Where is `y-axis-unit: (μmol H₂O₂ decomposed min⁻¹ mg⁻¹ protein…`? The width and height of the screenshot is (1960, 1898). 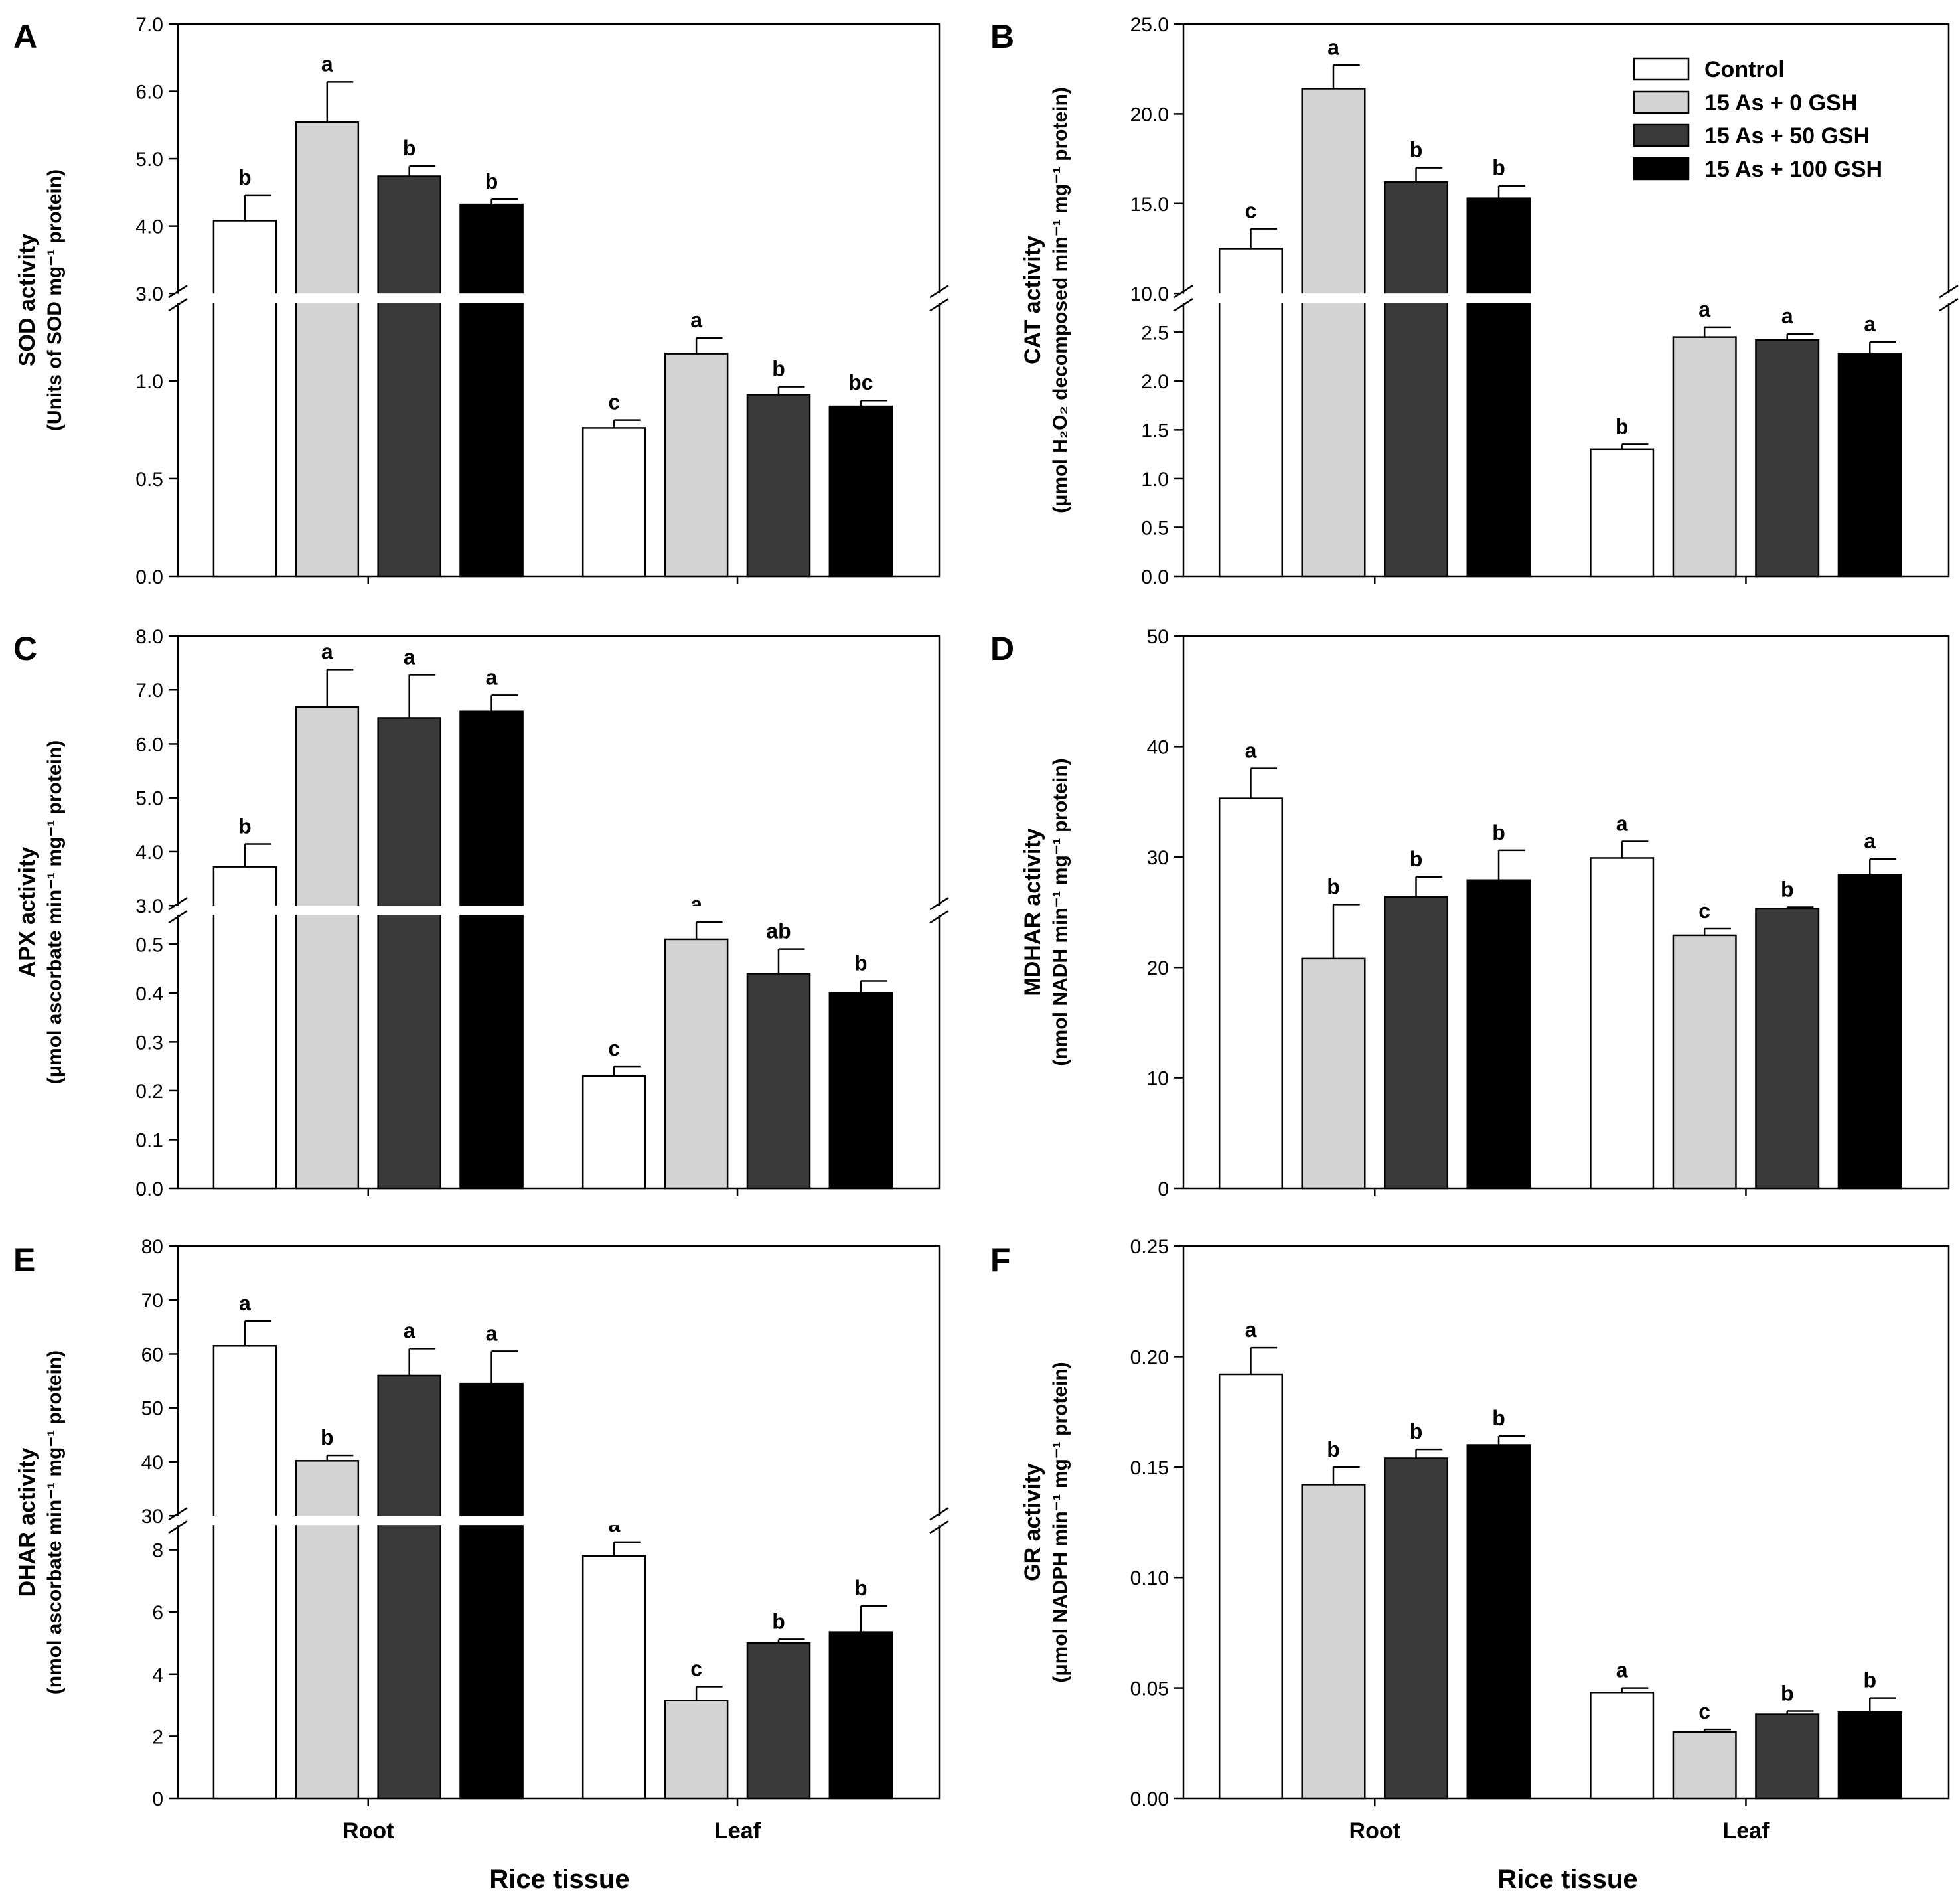
y-axis-unit: (μmol H₂O₂ decomposed min⁻¹ mg⁻¹ protein… is located at coordinates (1060, 300).